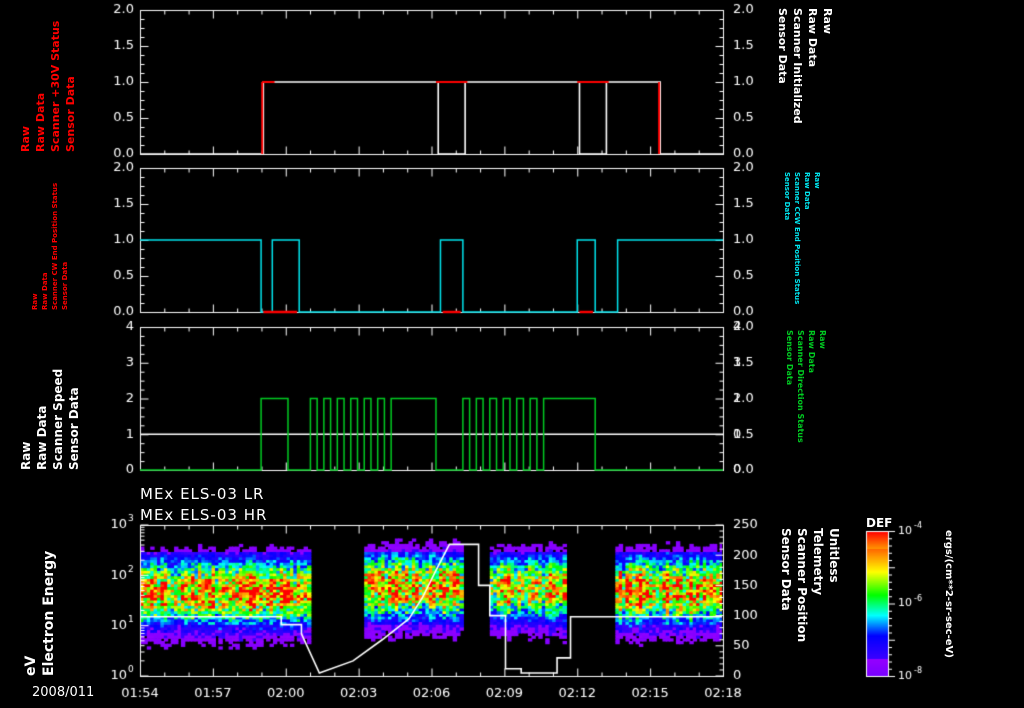 The image size is (1024, 708). What do you see at coordinates (55, 86) in the screenshot?
I see `label-line: Scanner +30V Status` at bounding box center [55, 86].